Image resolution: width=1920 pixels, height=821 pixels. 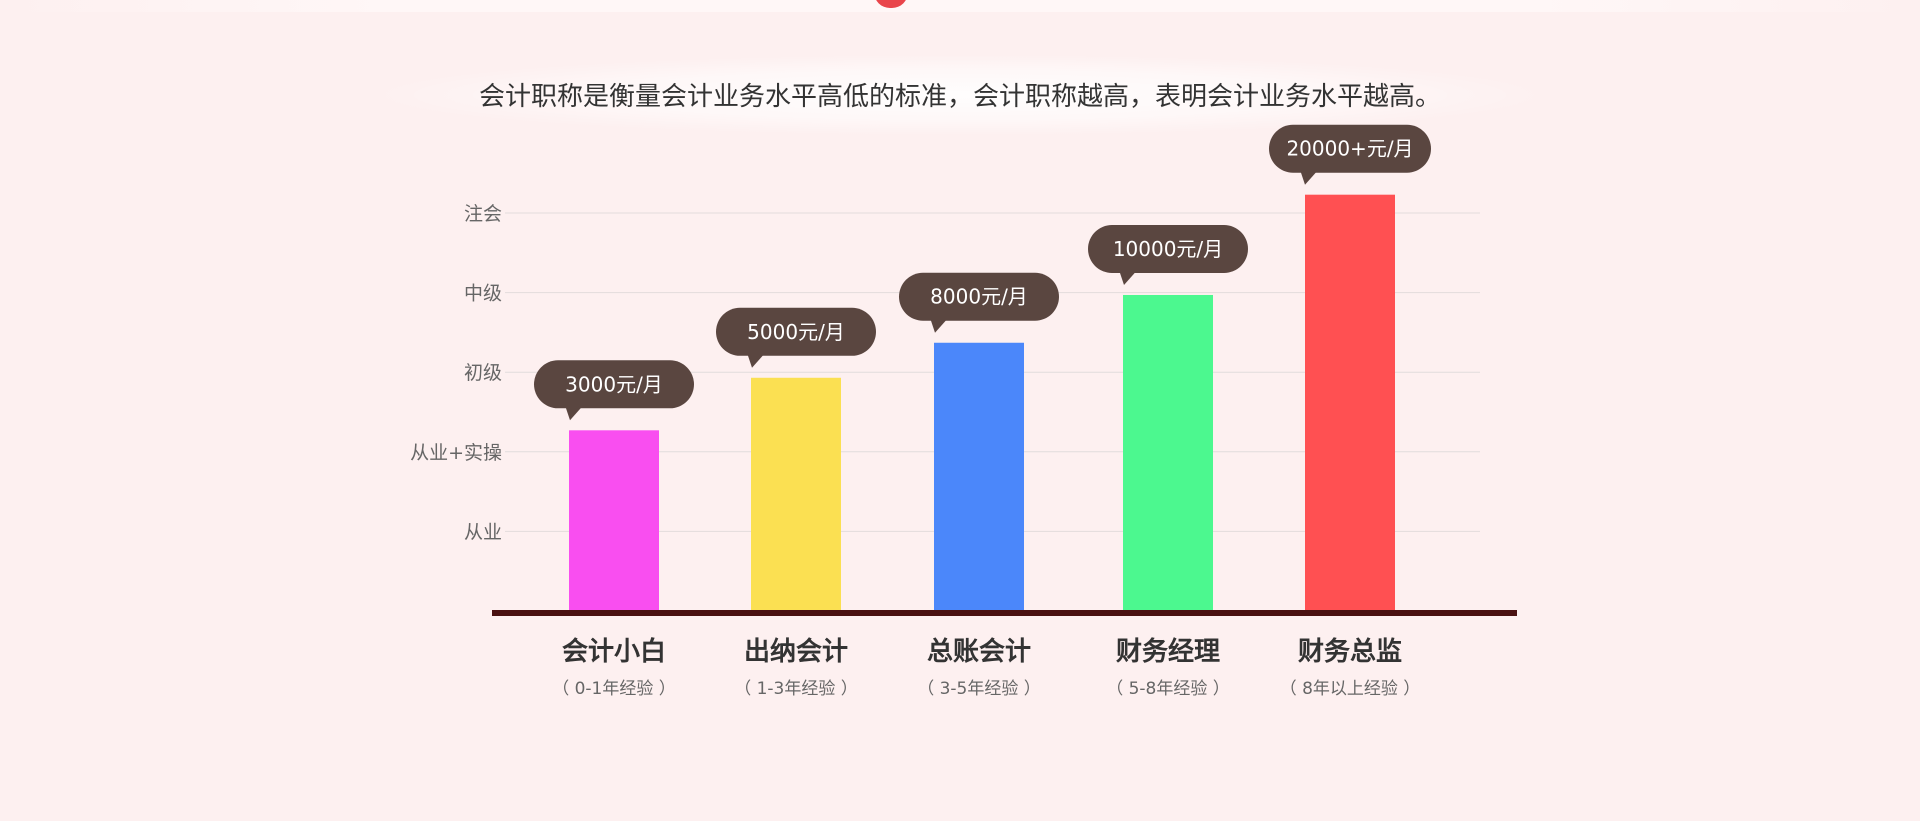 What do you see at coordinates (1350, 652) in the screenshot?
I see `category-label: 财务总监` at bounding box center [1350, 652].